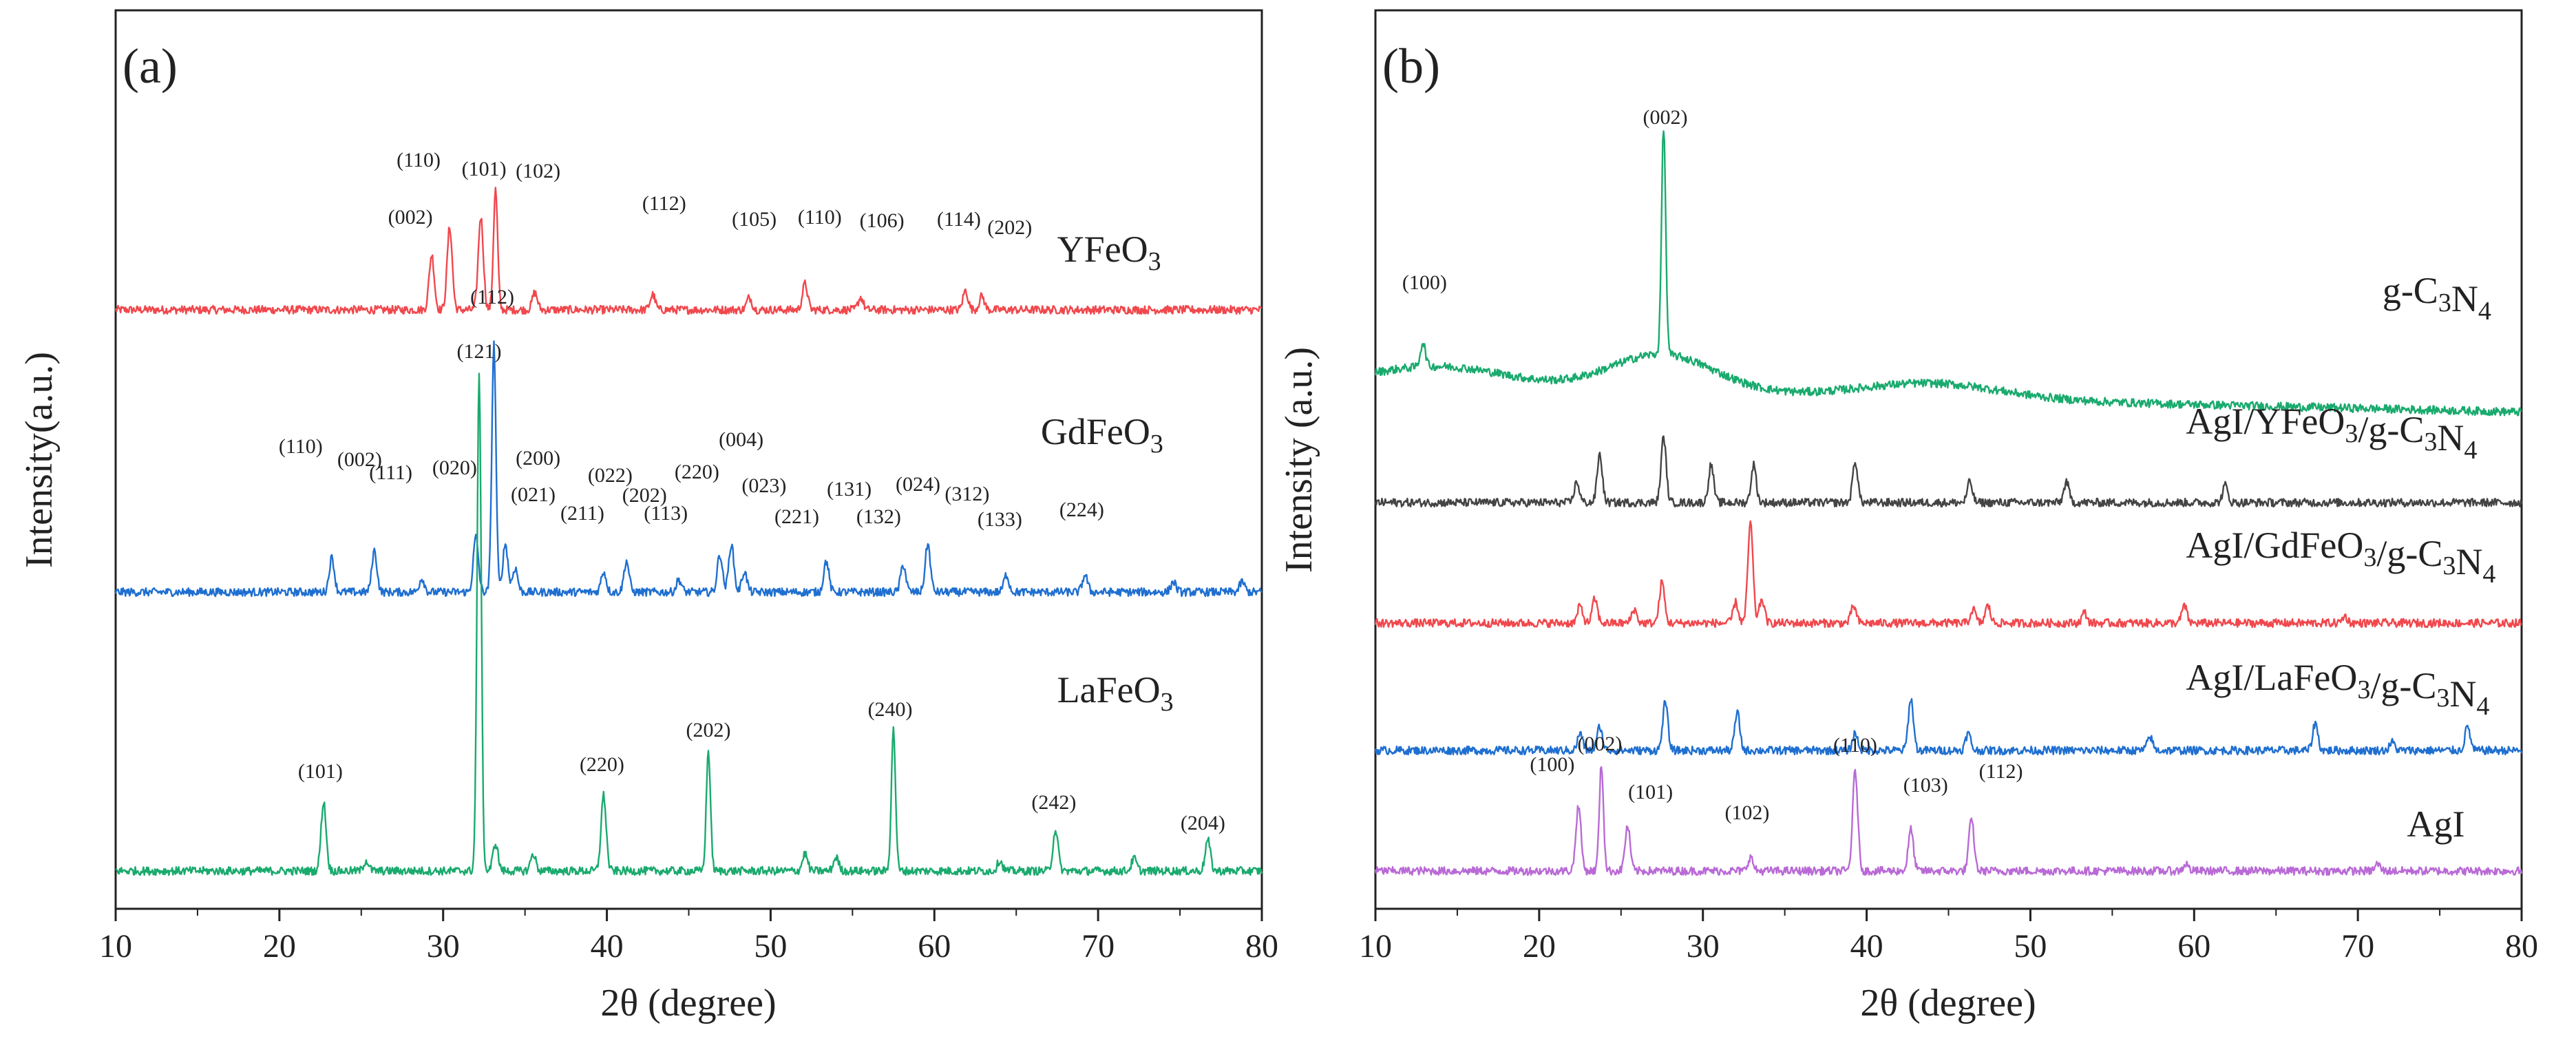 Image resolution: width=2576 pixels, height=1052 pixels. I want to click on peak-label: (023), so click(764, 485).